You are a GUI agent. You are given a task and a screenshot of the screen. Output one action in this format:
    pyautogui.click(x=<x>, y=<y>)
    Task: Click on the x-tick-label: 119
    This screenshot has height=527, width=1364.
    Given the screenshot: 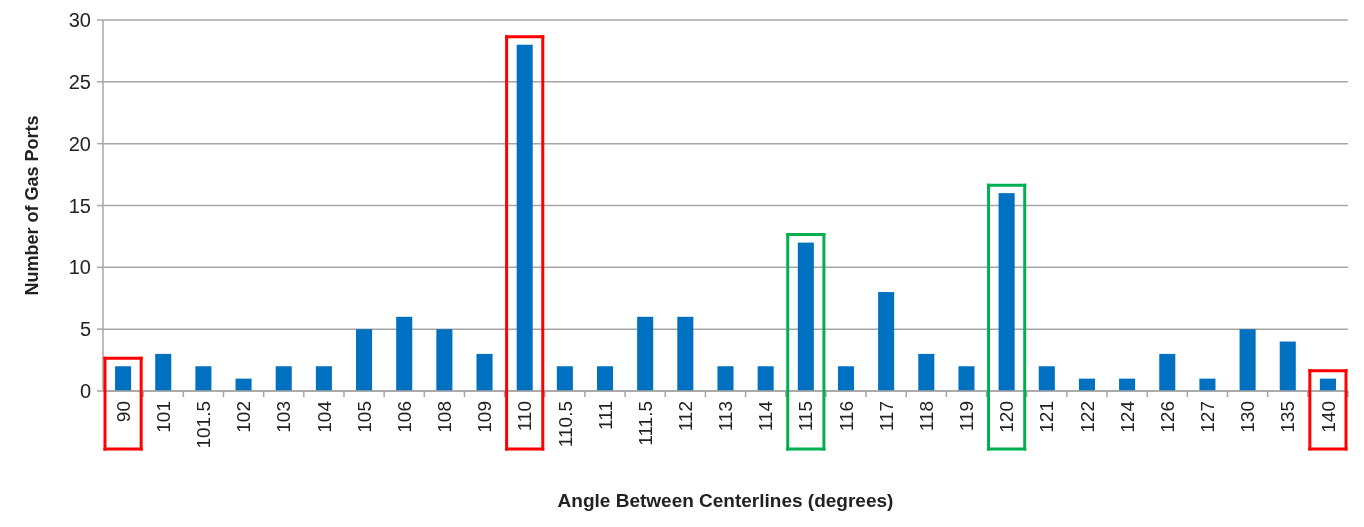 What is the action you would take?
    pyautogui.click(x=967, y=416)
    